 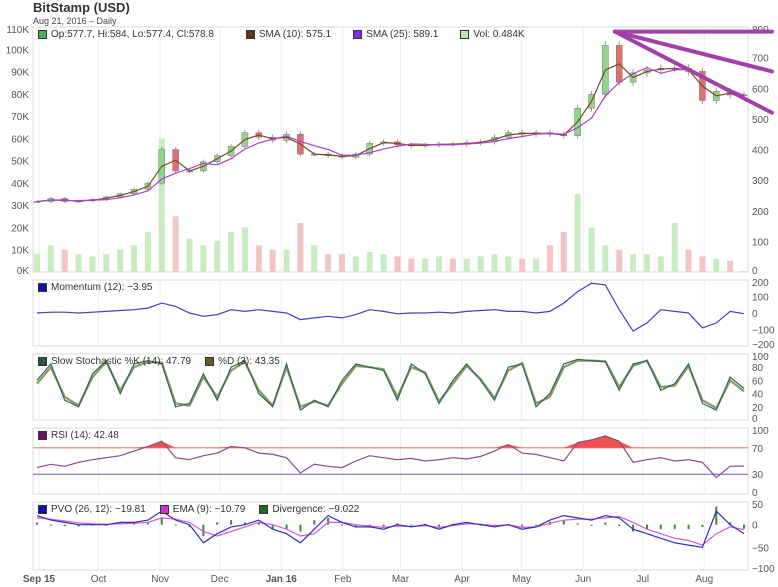 I want to click on legend-stoch-k: Slow Stochastic %K (14): 47.79, so click(x=114, y=361).